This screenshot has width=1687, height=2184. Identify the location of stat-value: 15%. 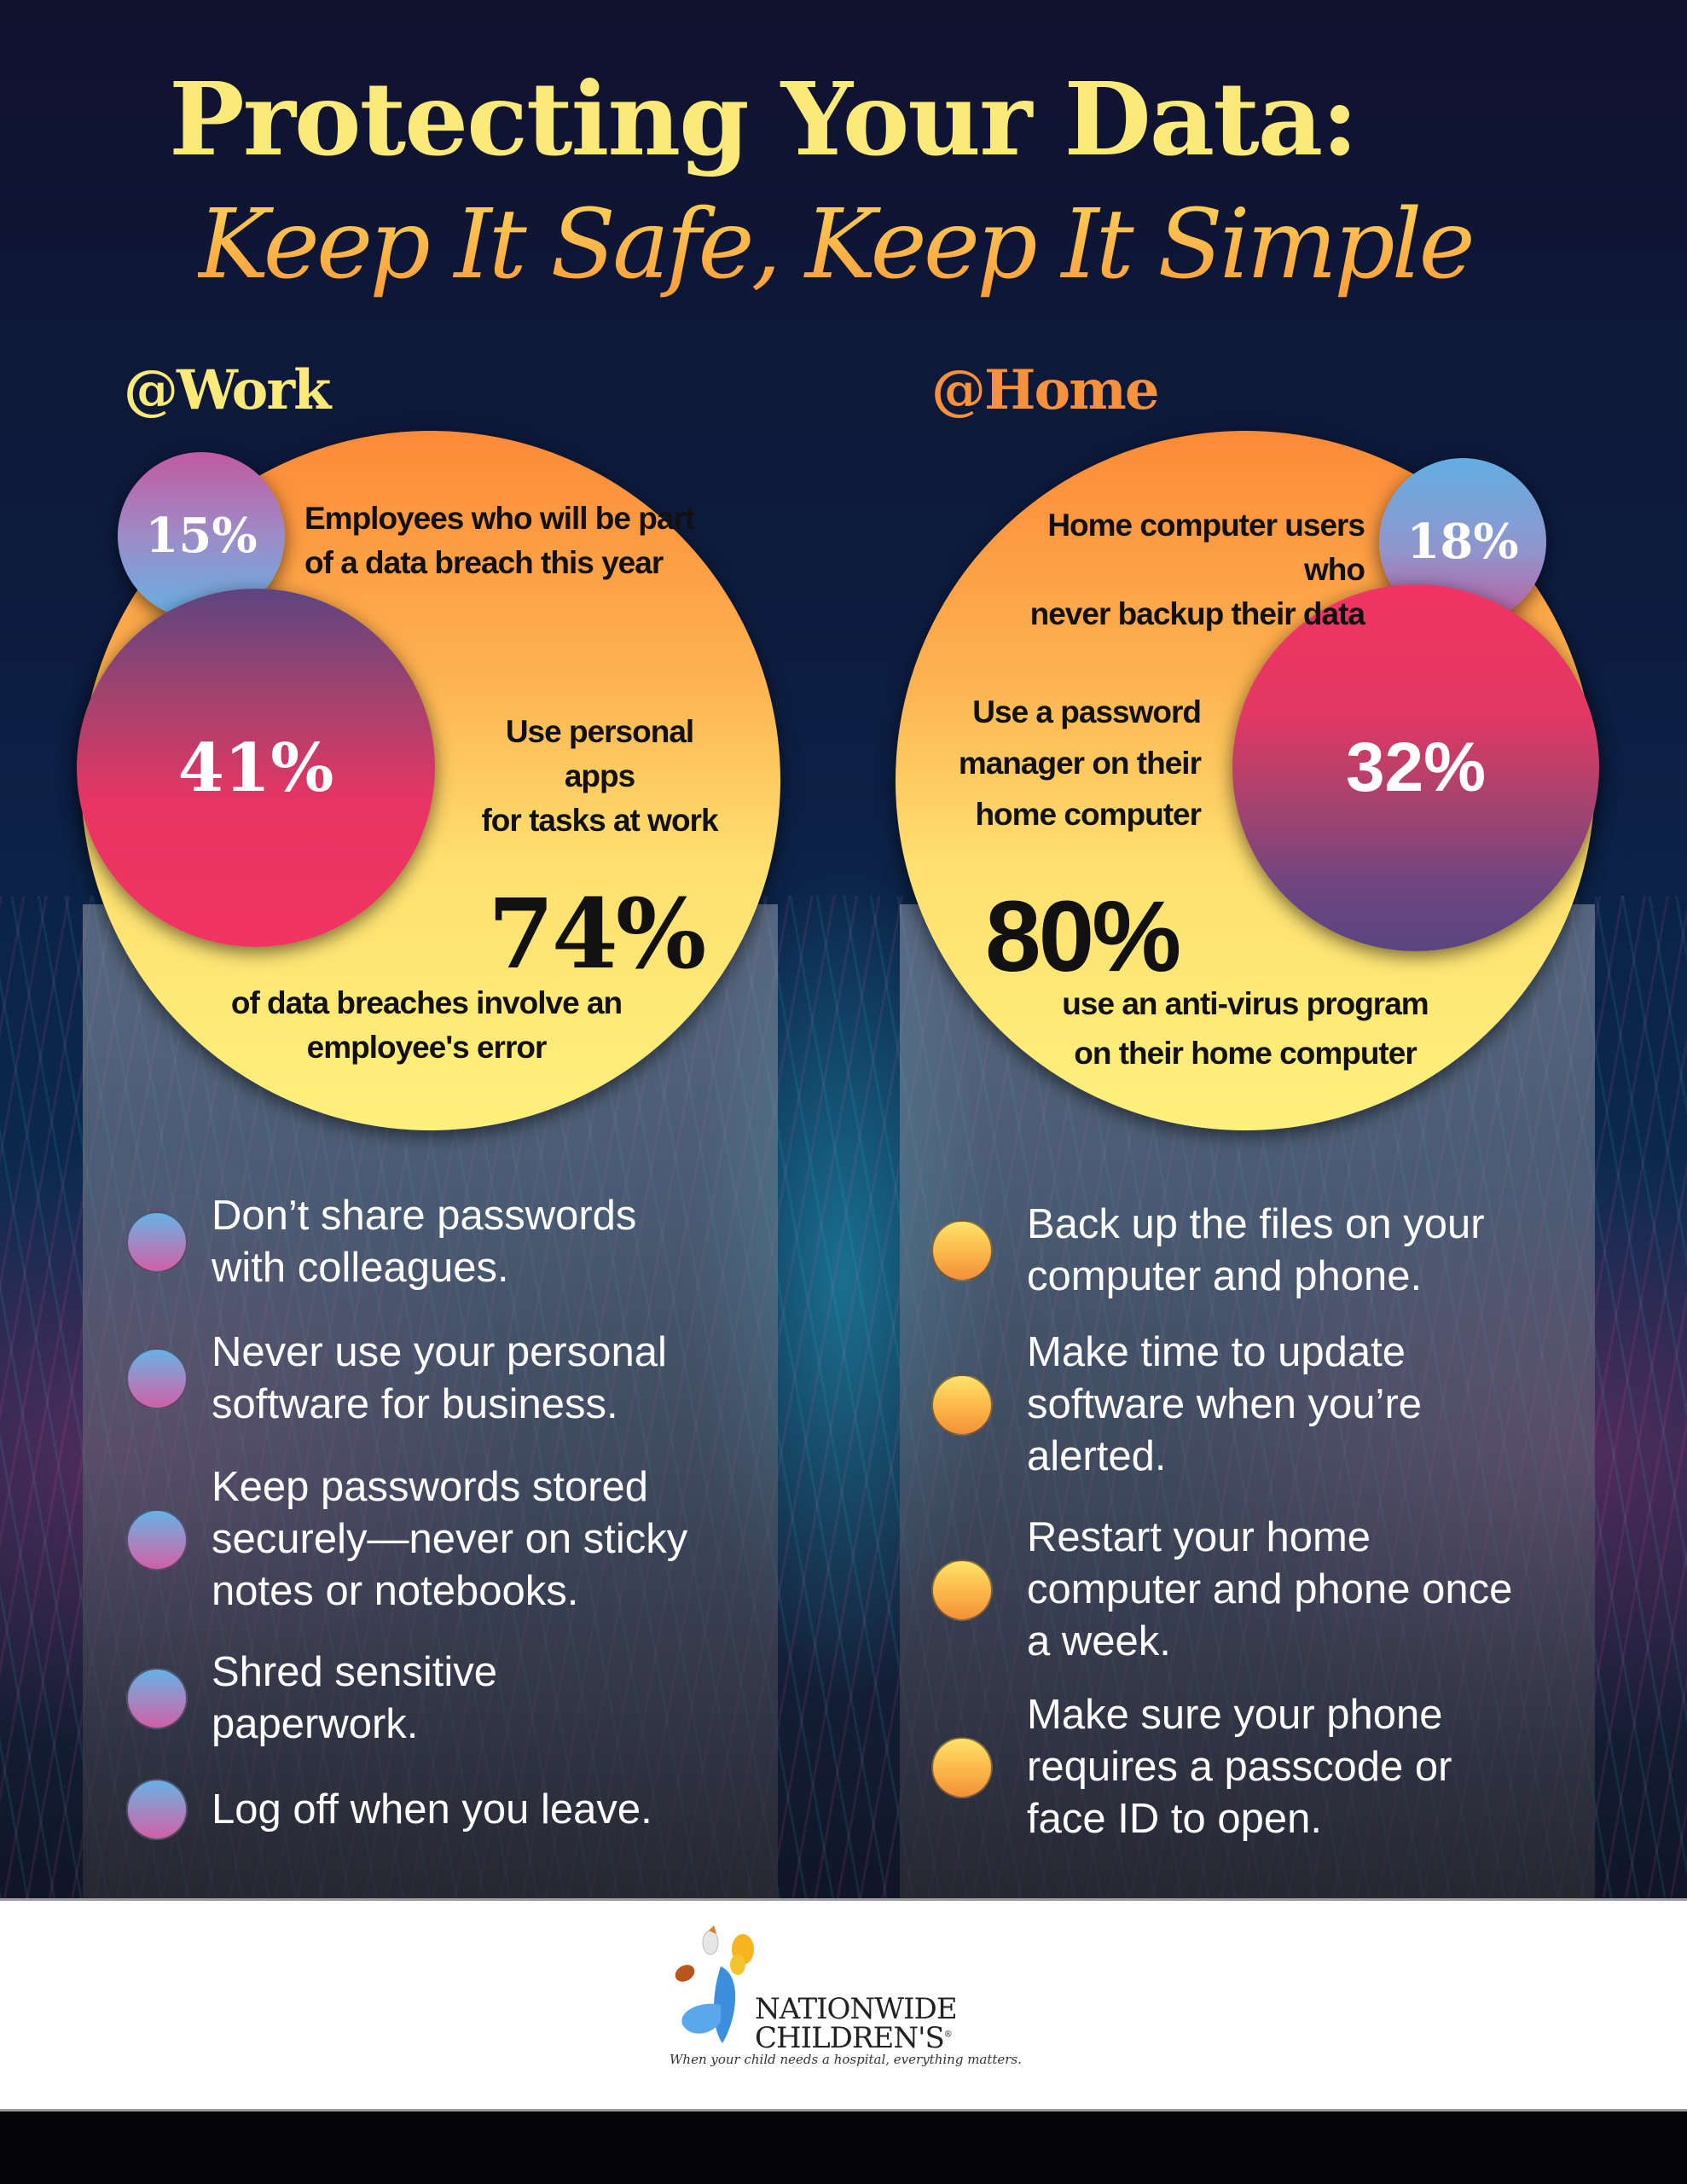
(202, 536).